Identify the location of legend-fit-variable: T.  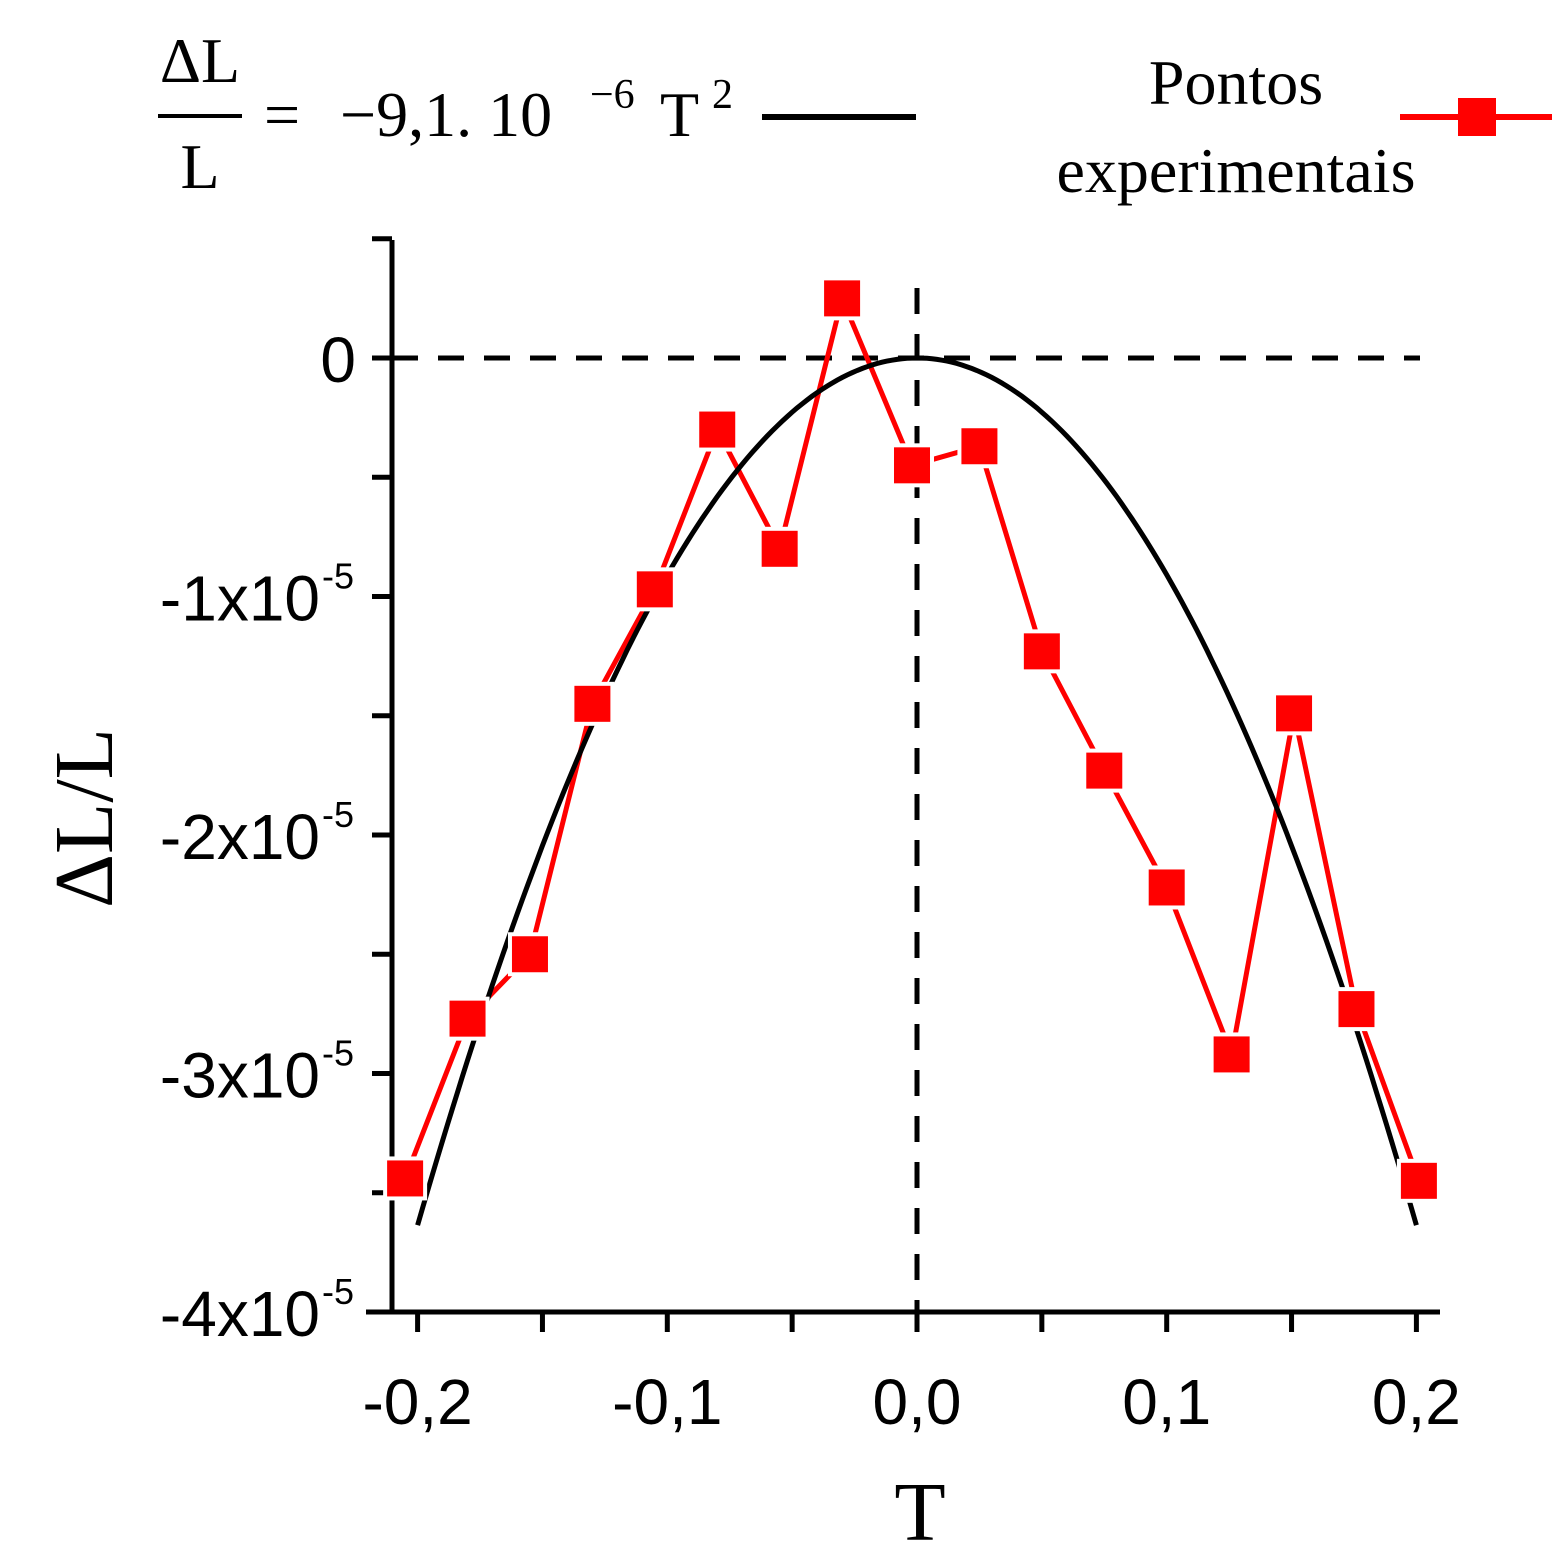
(679, 114).